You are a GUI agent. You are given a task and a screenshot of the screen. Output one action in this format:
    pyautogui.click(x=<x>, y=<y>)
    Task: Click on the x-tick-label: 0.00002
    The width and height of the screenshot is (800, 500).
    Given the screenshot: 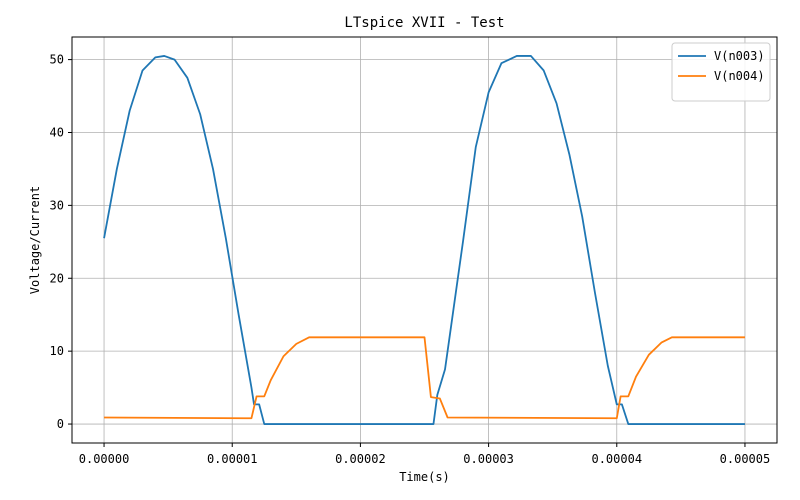 What is the action you would take?
    pyautogui.click(x=360, y=459)
    